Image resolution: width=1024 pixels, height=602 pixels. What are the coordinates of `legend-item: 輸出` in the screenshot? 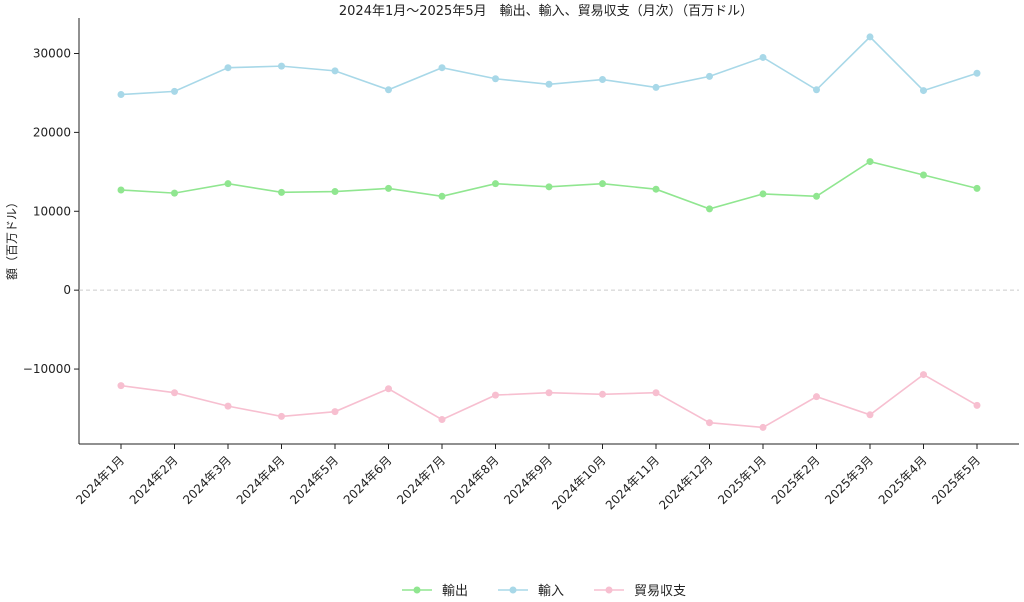 It's located at (435, 591).